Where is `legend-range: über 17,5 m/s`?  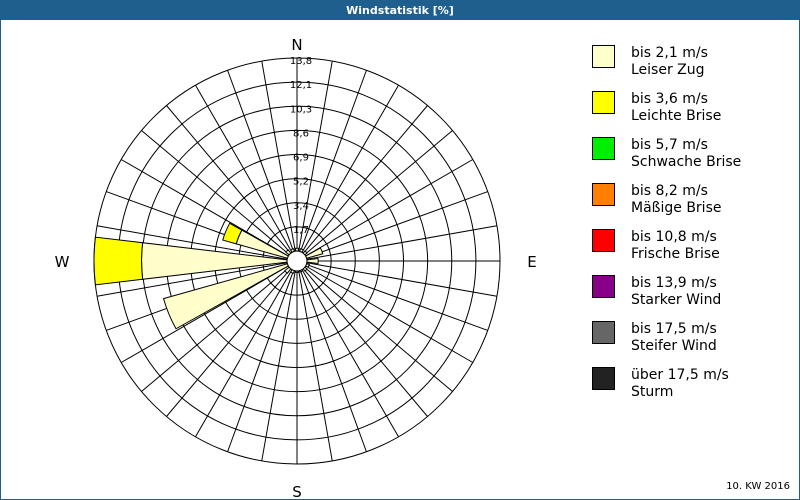
legend-range: über 17,5 m/s is located at coordinates (680, 375).